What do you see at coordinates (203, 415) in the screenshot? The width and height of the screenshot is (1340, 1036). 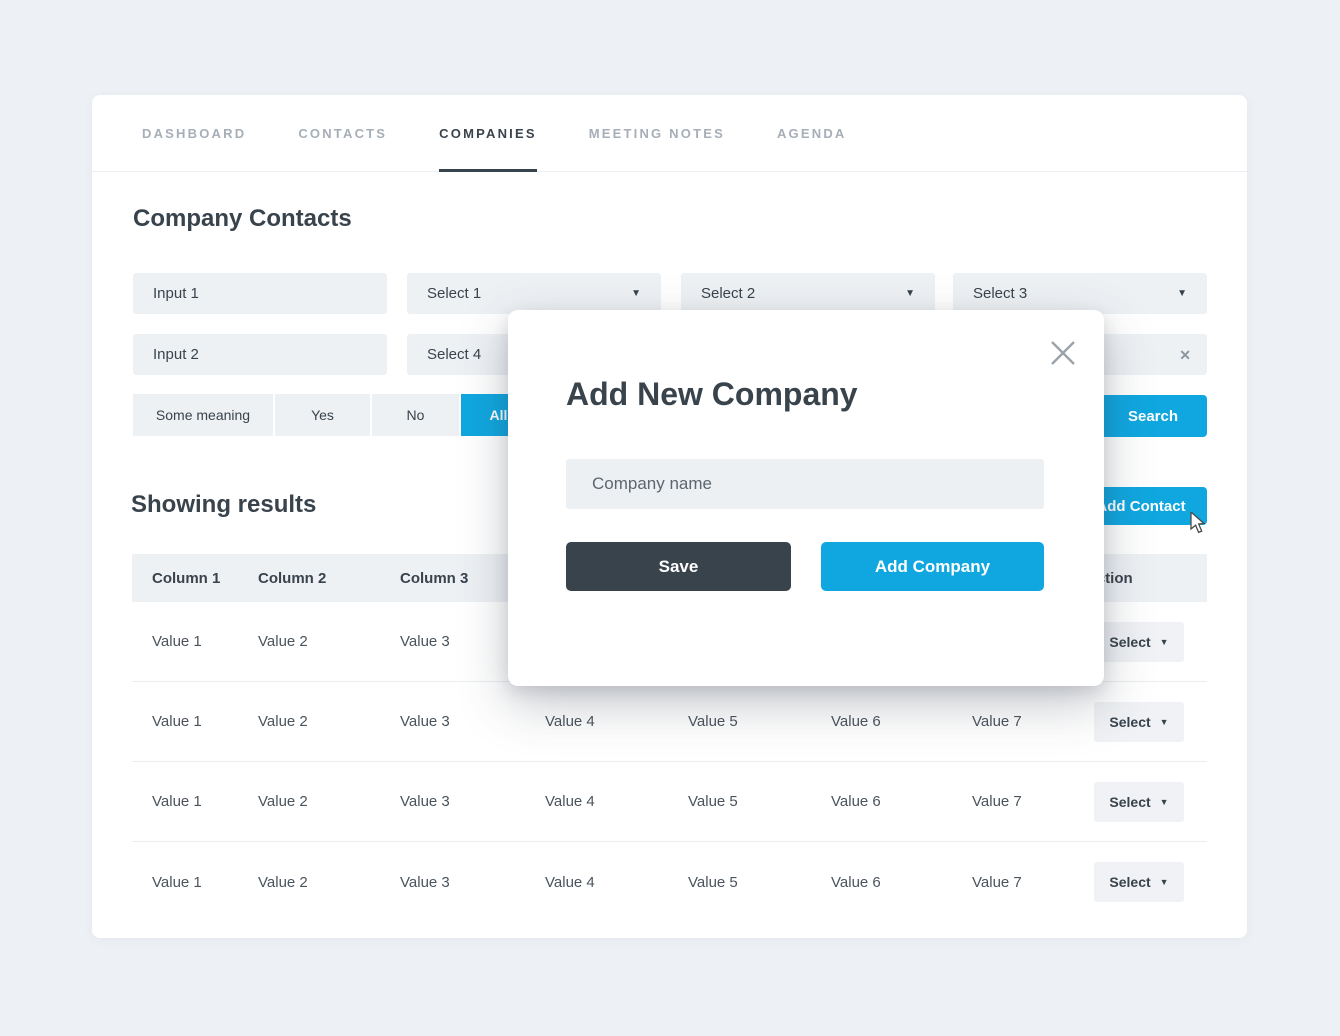 I see `segment-some-meaning: Some meaning` at bounding box center [203, 415].